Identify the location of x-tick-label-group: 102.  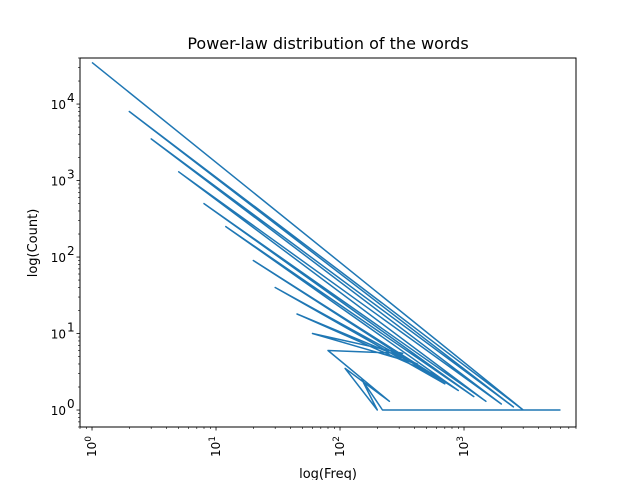
(339, 446).